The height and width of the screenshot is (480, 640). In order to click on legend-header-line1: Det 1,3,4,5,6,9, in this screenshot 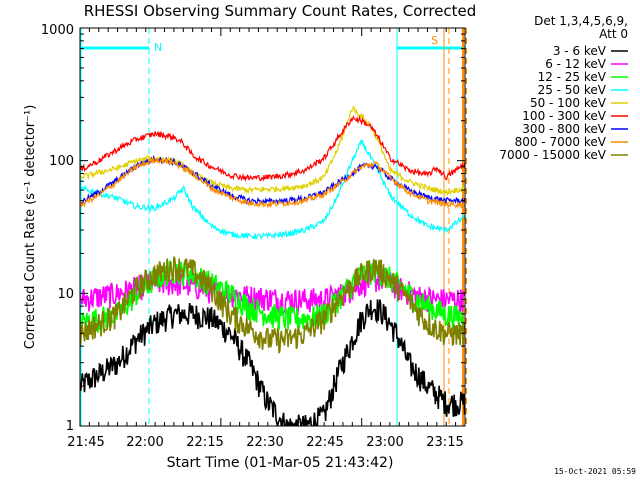, I will do `click(581, 21)`.